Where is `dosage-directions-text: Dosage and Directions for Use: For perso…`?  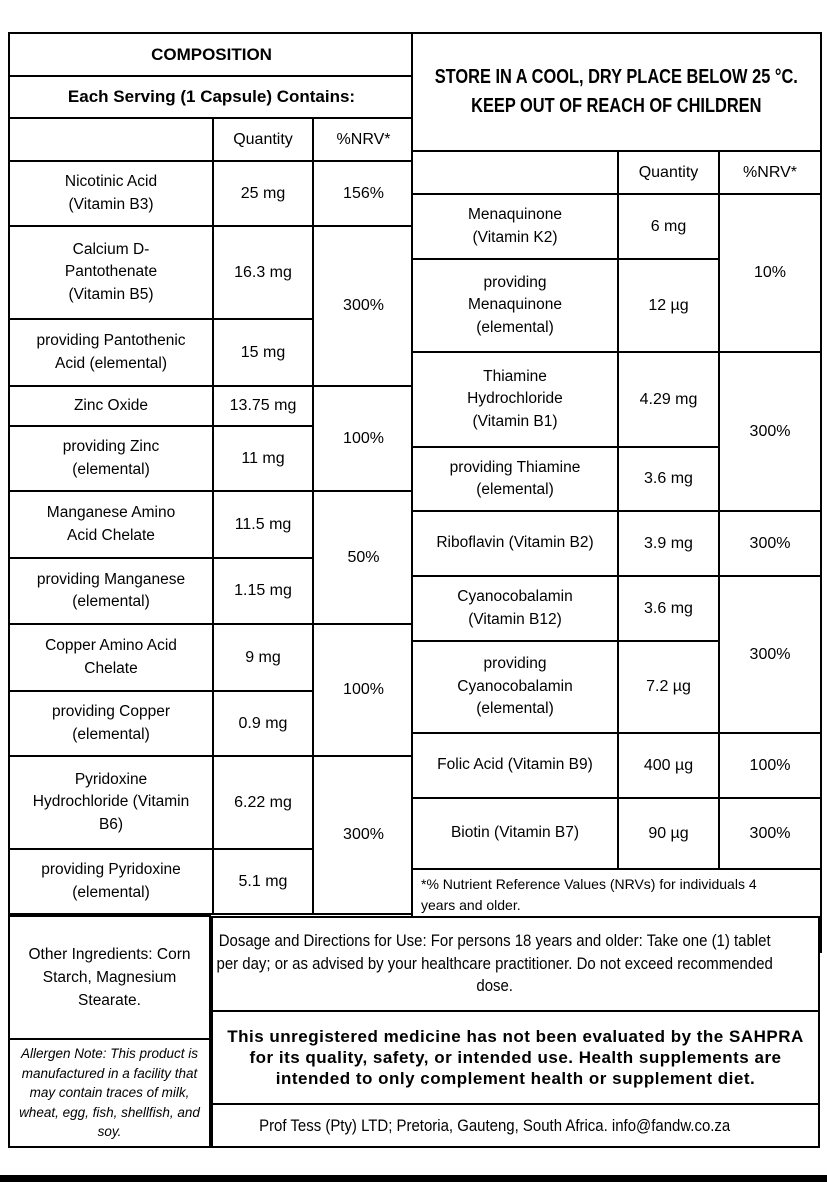 dosage-directions-text: Dosage and Directions for Use: For perso… is located at coordinates (494, 963).